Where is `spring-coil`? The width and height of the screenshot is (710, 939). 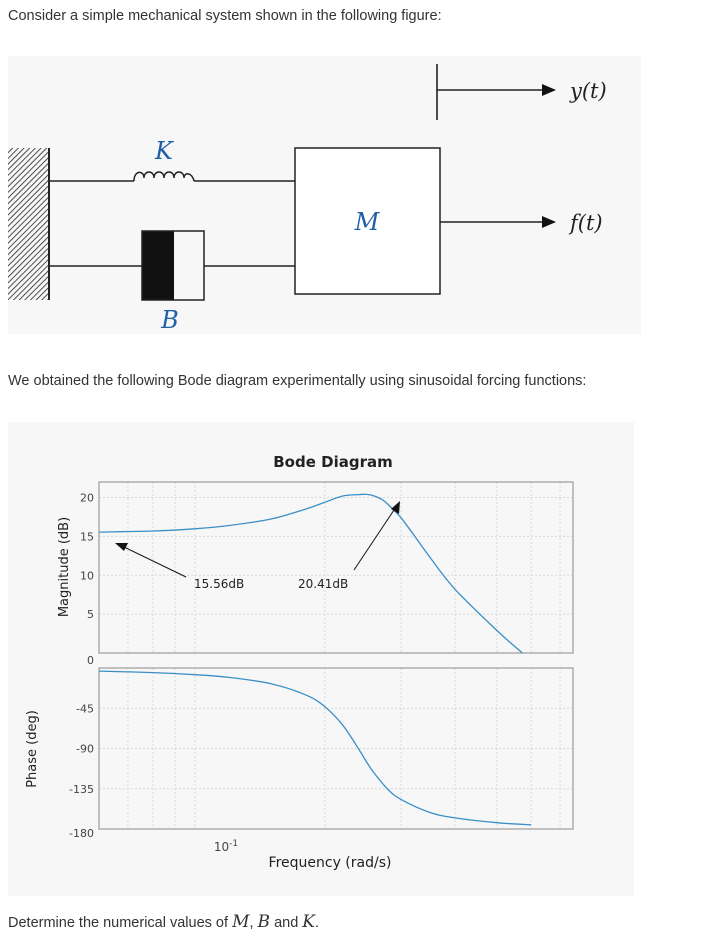
spring-coil is located at coordinates (164, 176).